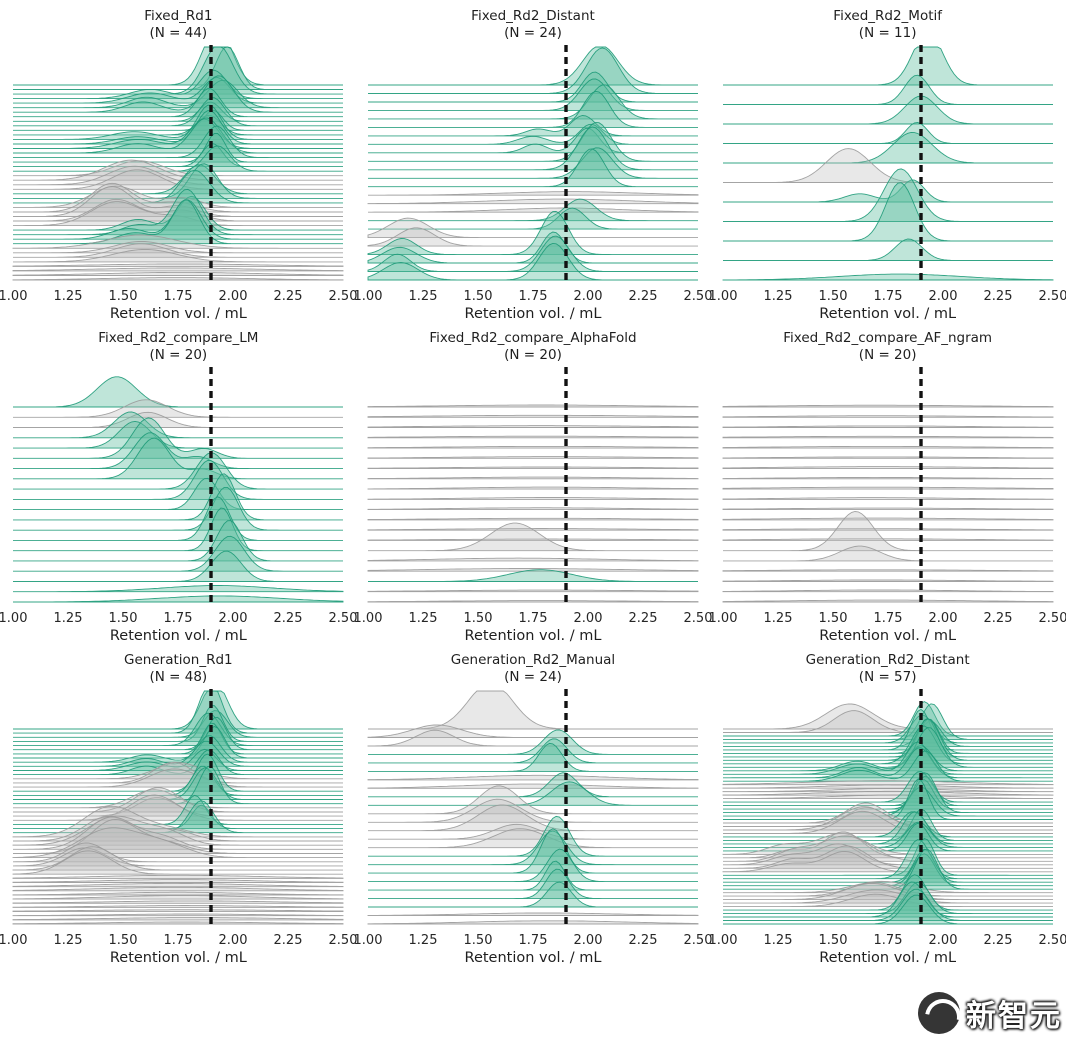  What do you see at coordinates (939, 1013) in the screenshot?
I see `watermark-logo-icon` at bounding box center [939, 1013].